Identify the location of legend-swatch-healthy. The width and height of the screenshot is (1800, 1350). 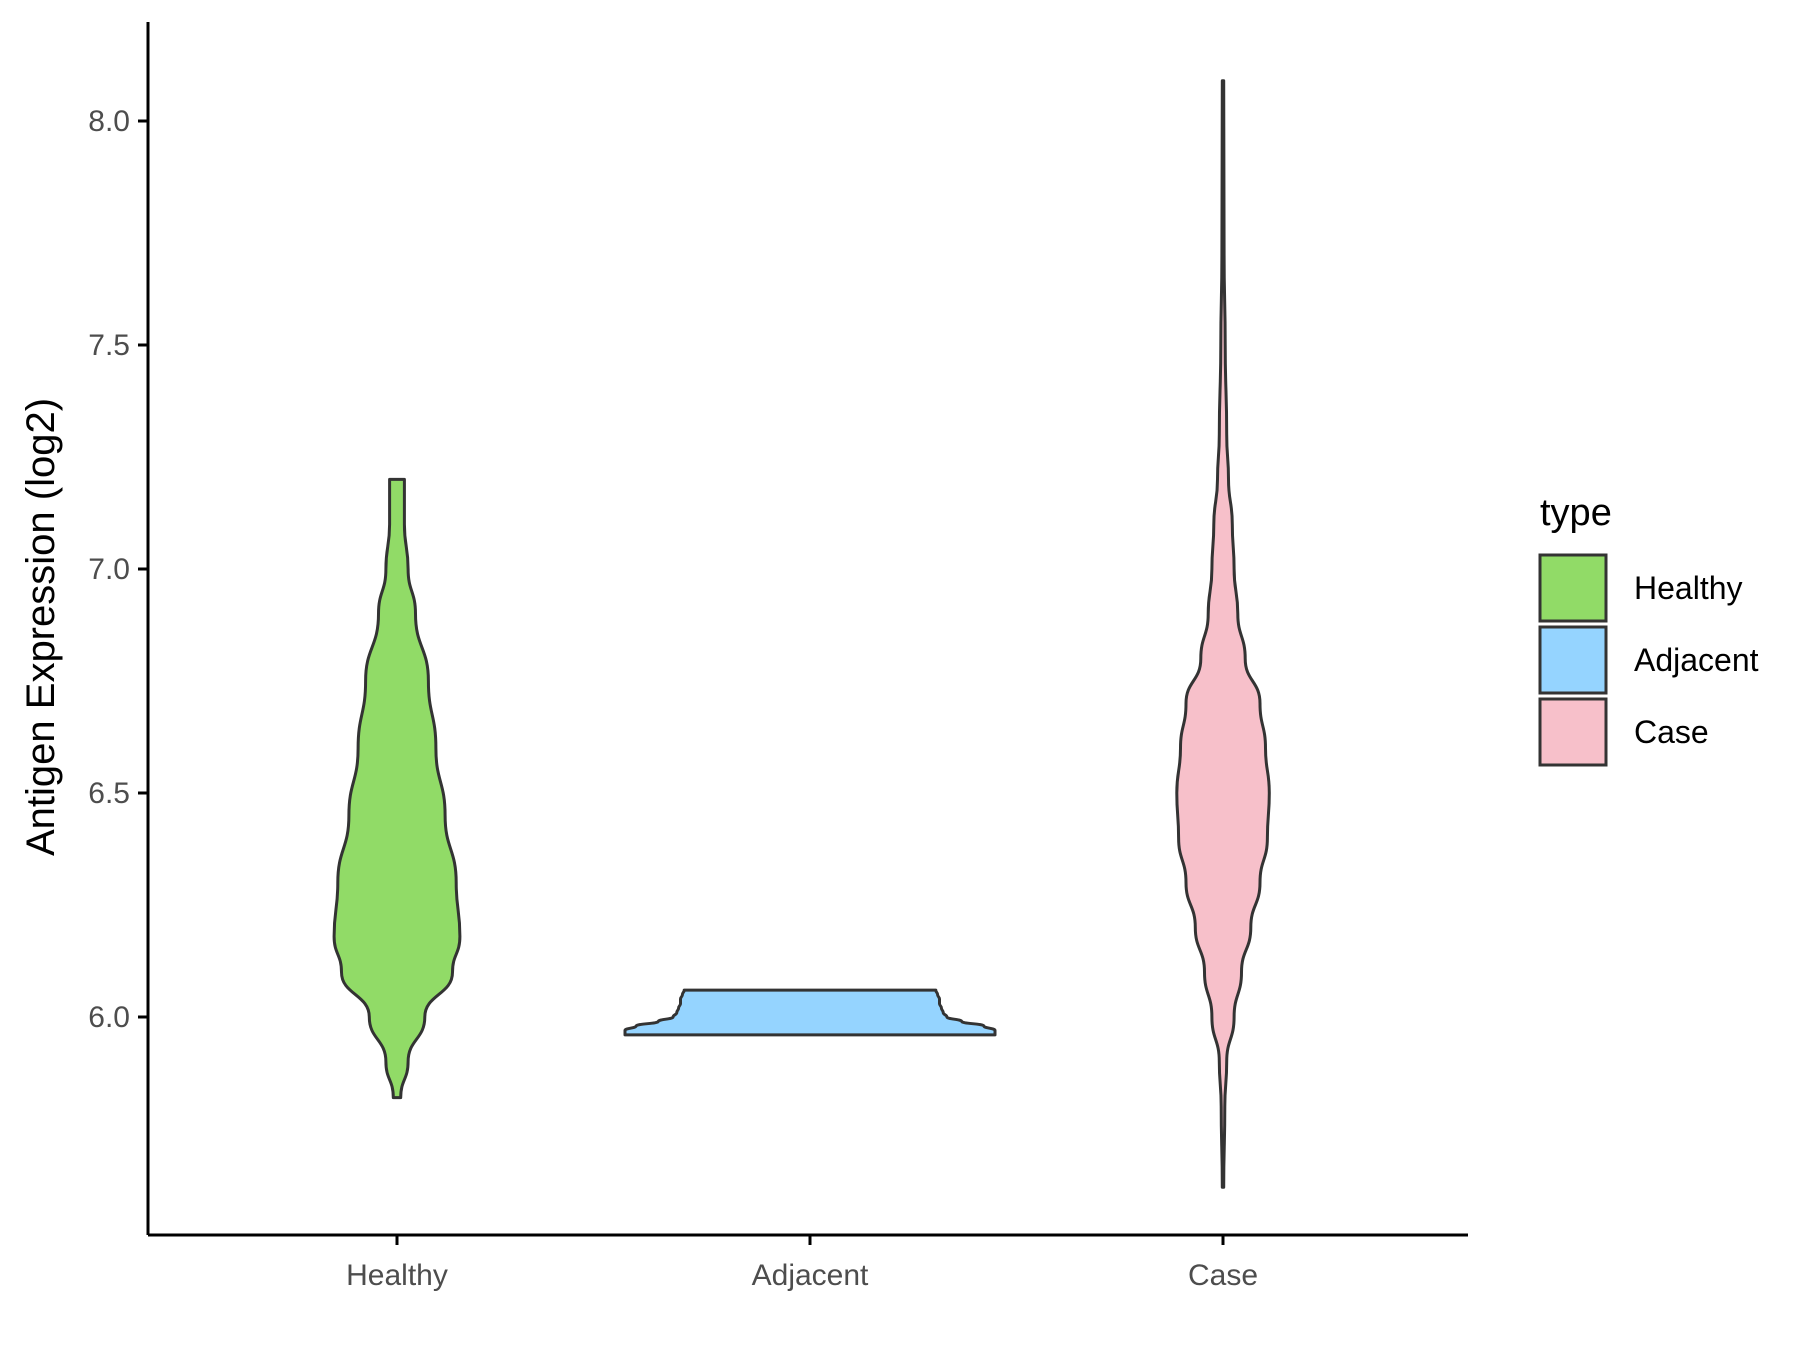
(1573, 588).